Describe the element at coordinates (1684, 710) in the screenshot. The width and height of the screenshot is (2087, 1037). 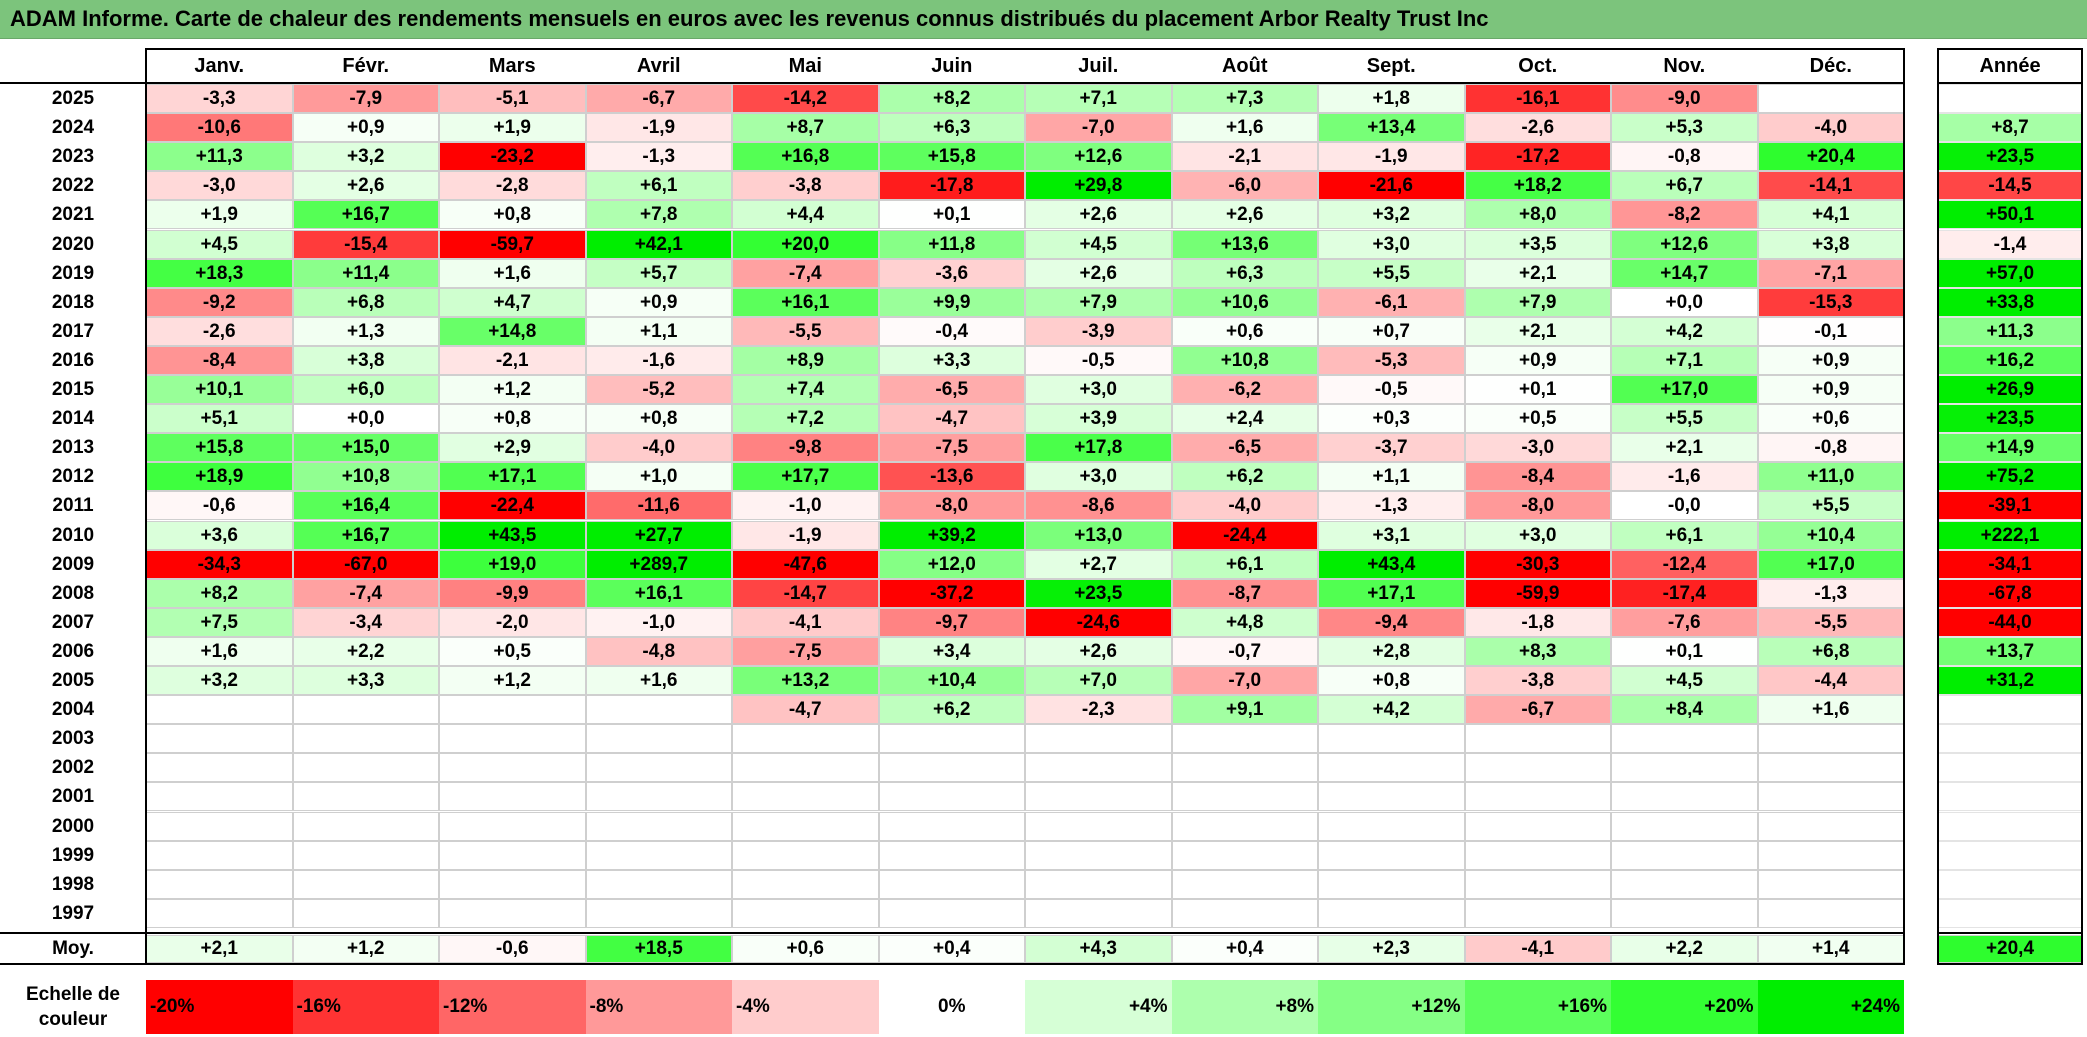
I see `heatmap-cell: +8,4` at that location.